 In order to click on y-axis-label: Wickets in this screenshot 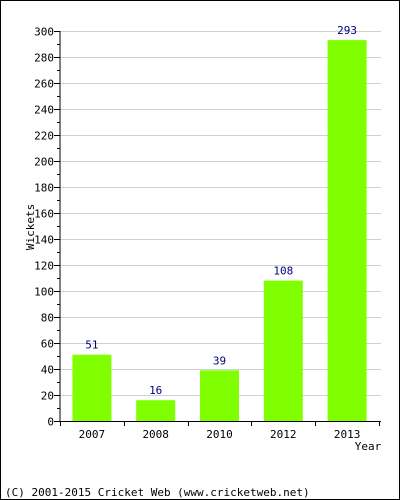, I will do `click(30, 227)`.